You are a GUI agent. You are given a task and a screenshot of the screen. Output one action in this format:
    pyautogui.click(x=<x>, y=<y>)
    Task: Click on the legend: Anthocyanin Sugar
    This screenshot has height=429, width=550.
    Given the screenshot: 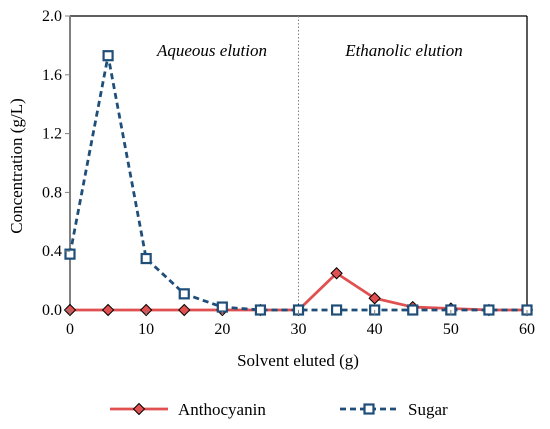 What is the action you would take?
    pyautogui.click(x=279, y=409)
    